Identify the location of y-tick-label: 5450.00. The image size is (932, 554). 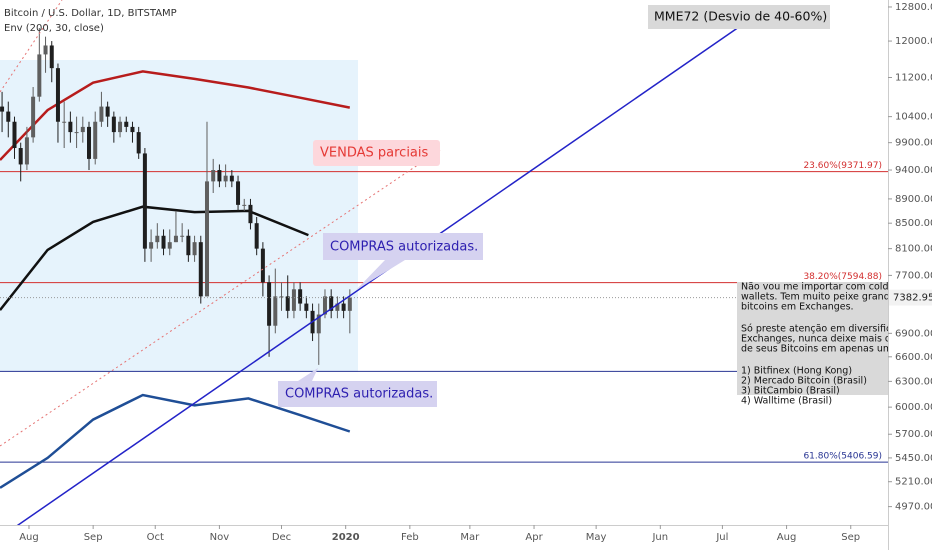
(913, 458).